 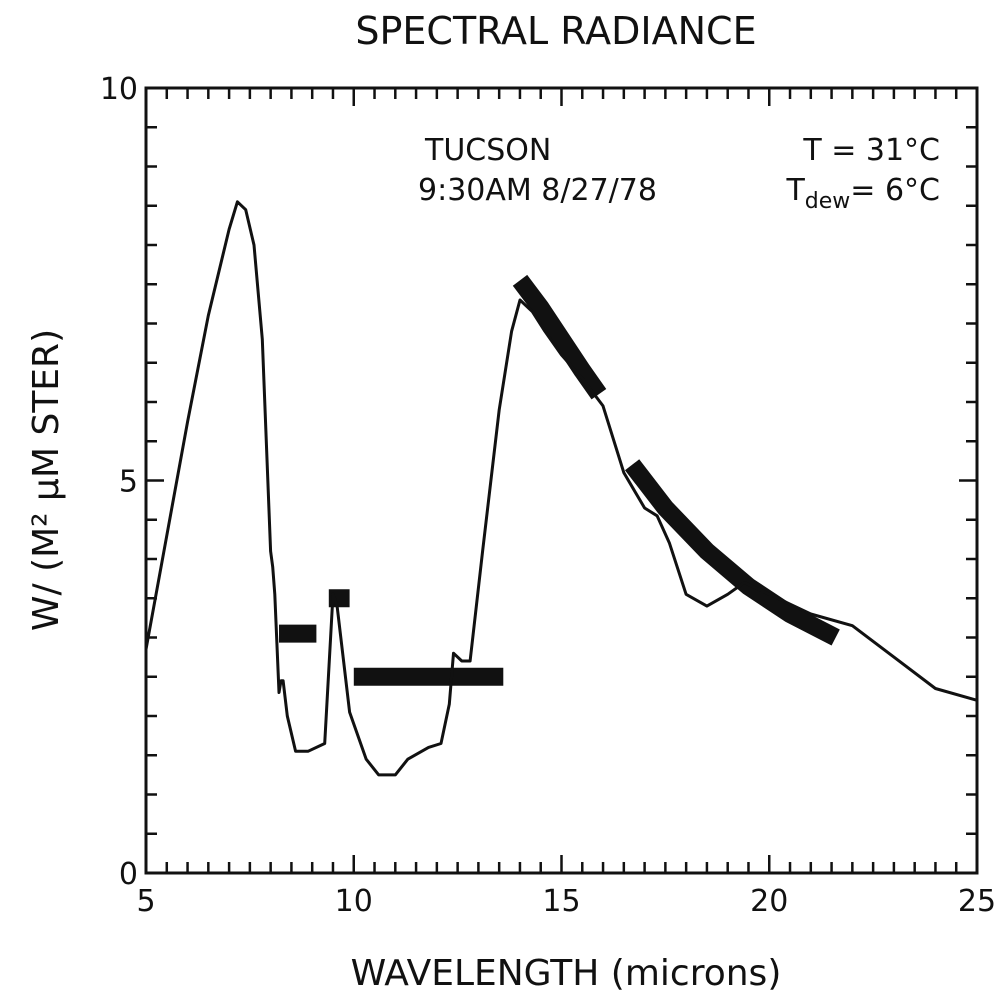 I want to click on x-tick-label: 25, so click(x=977, y=901).